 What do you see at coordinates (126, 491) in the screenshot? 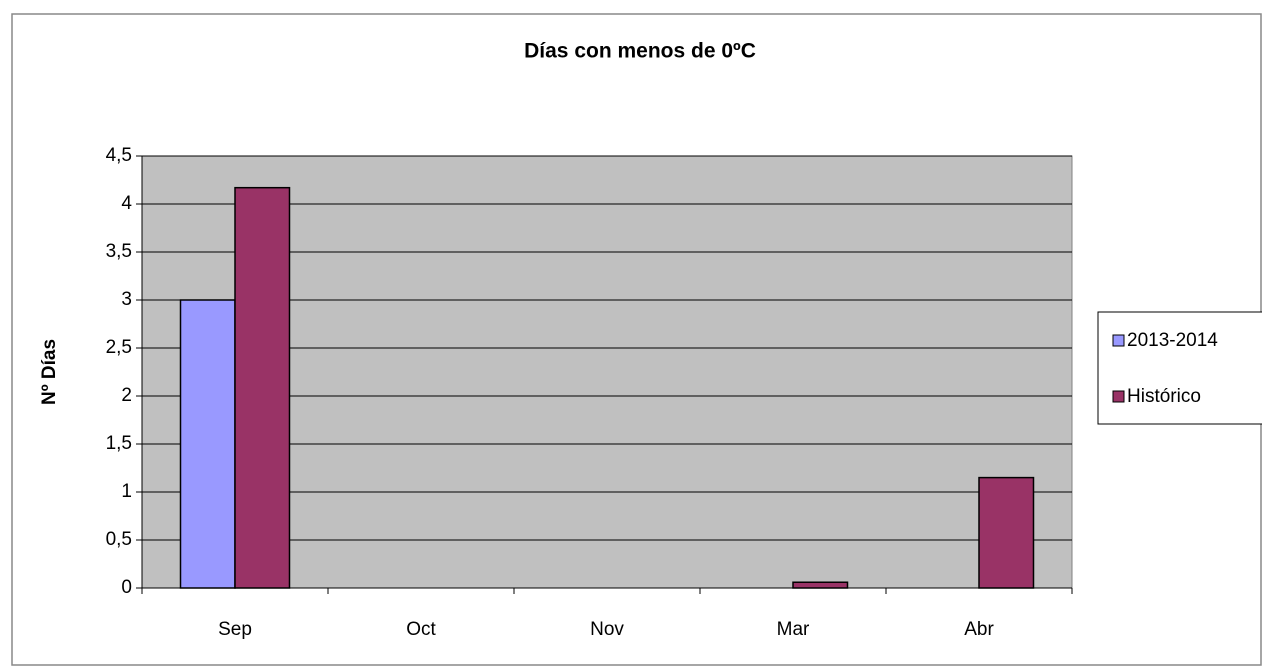
I see `y-tick-label: 1` at bounding box center [126, 491].